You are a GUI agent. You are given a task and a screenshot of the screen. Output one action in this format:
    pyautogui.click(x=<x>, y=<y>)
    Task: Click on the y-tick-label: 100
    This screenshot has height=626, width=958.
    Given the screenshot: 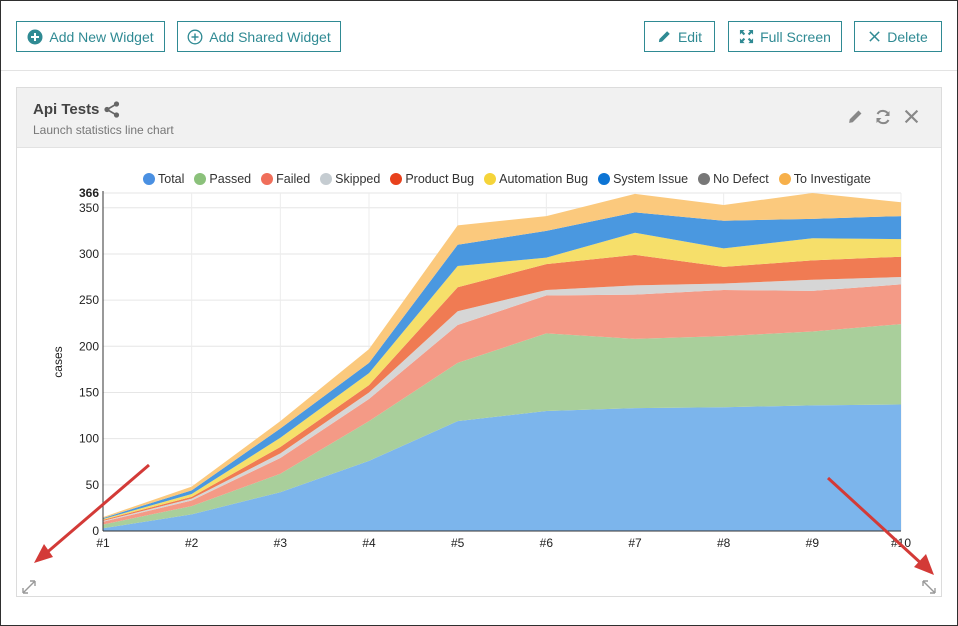 What is the action you would take?
    pyautogui.click(x=89, y=439)
    